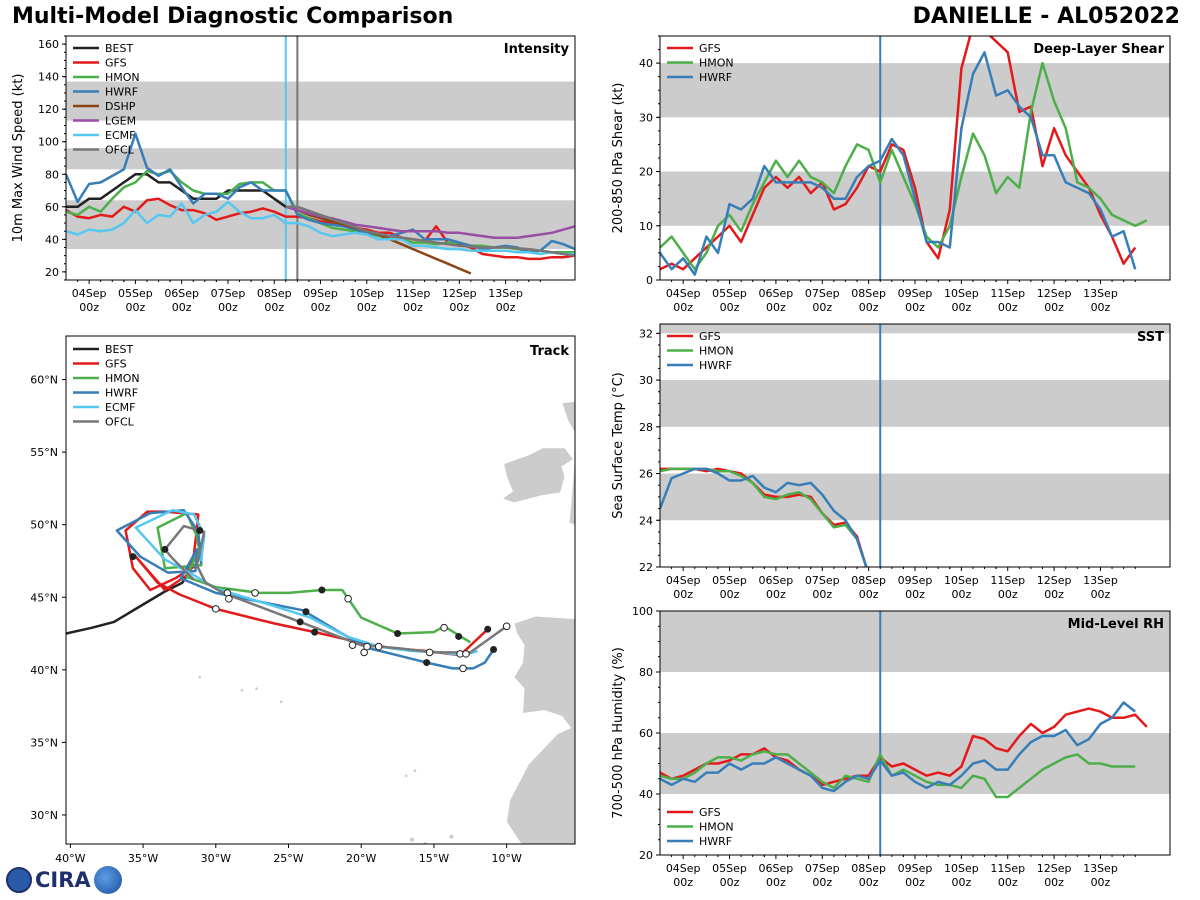 The height and width of the screenshot is (900, 1200). Describe the element at coordinates (398, 634) in the screenshot. I see `track-hmon-marker-filled` at that location.